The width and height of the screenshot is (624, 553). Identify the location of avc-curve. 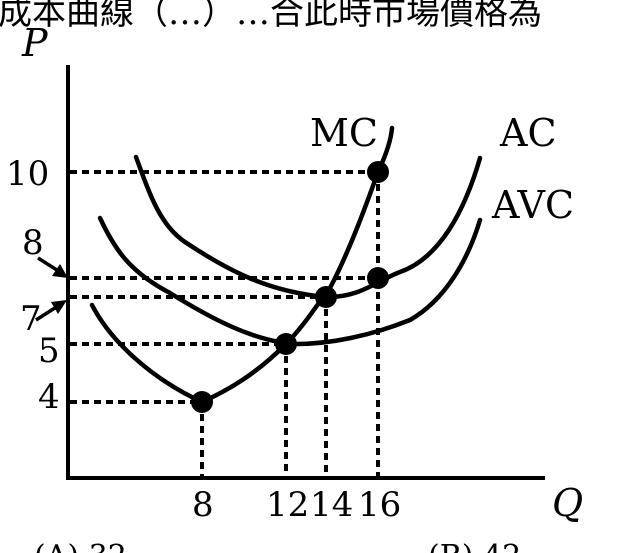
(290, 281).